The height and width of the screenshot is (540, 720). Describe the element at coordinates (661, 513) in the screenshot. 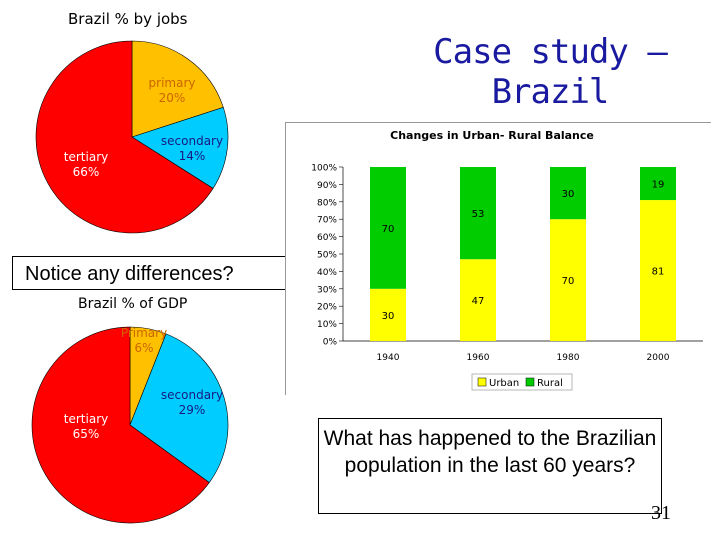

I see `page-number: 31` at that location.